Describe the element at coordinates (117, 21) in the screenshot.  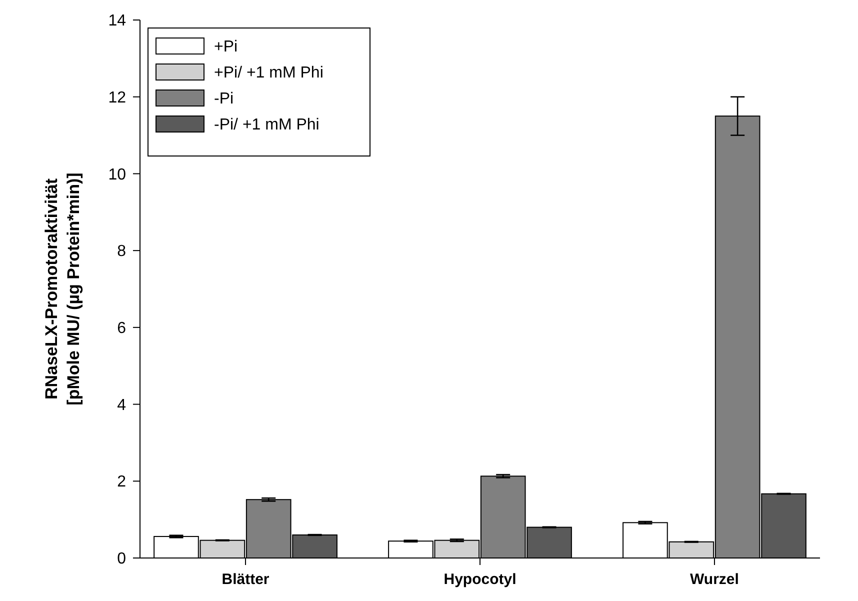
I see `y-tick-label: 14` at that location.